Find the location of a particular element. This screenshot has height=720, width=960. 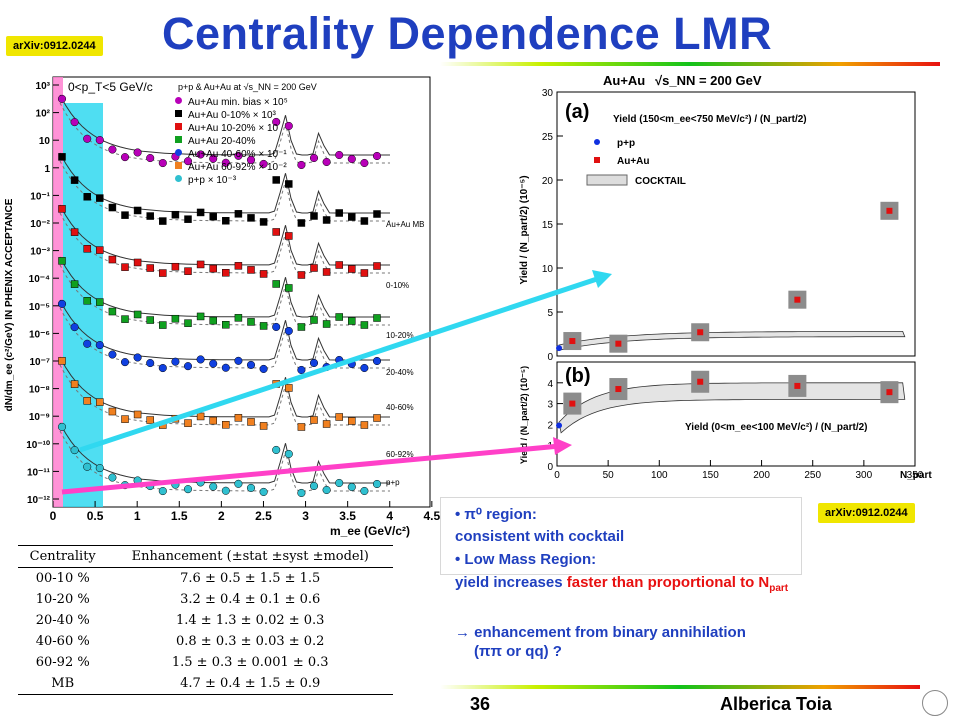

left-legend-label: Au+Au 0-10% × 10³ is located at coordinates (232, 115).